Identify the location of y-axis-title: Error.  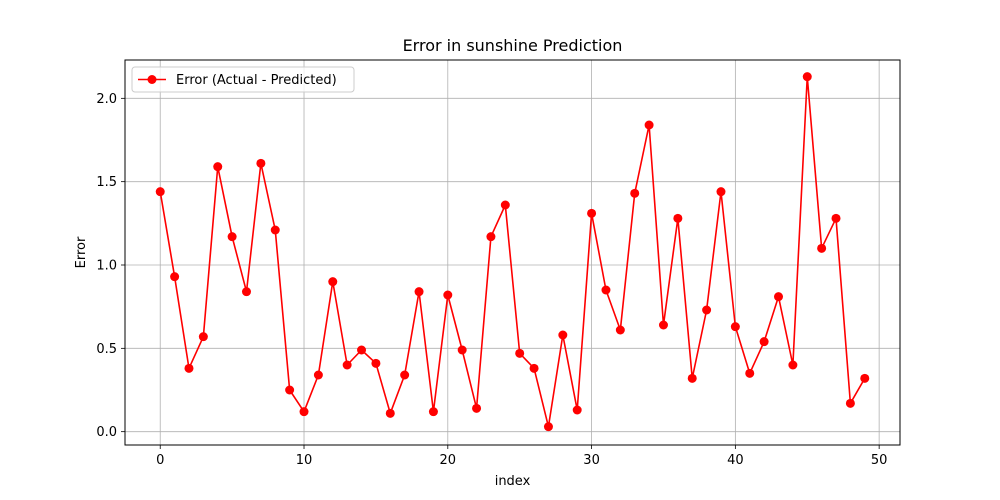
(81, 252).